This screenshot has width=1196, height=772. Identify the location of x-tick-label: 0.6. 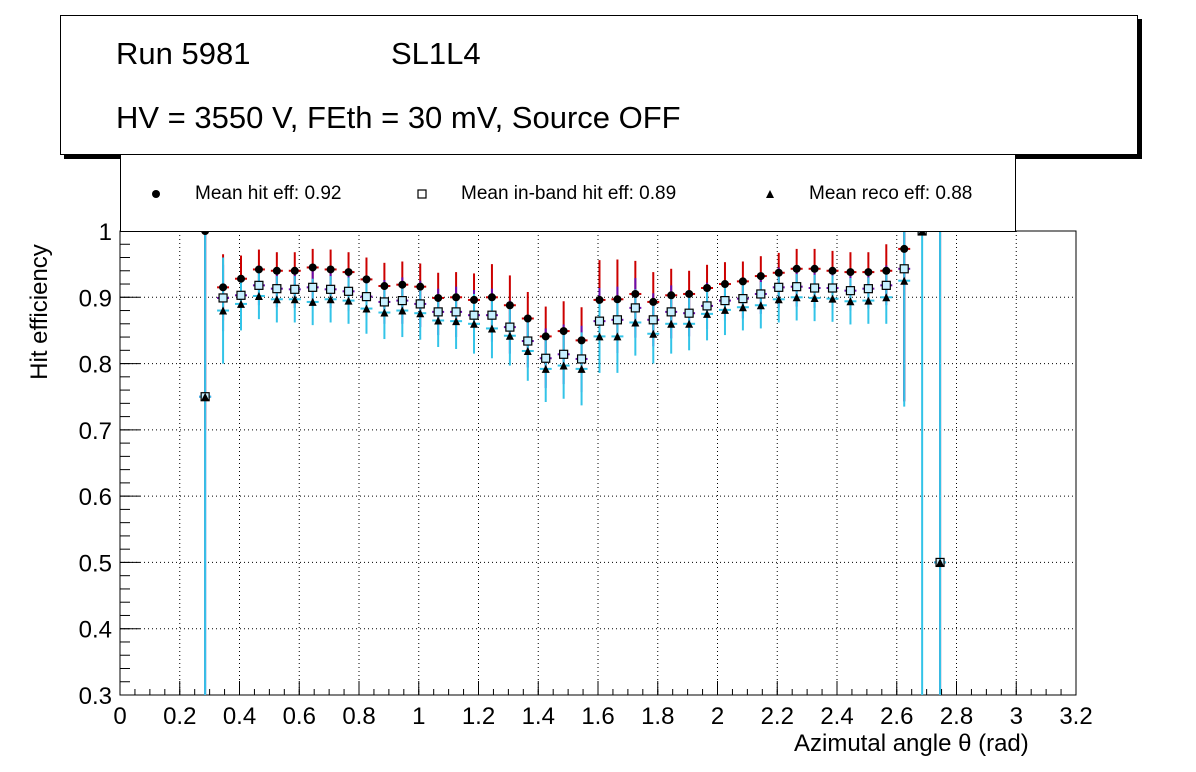
(299, 716).